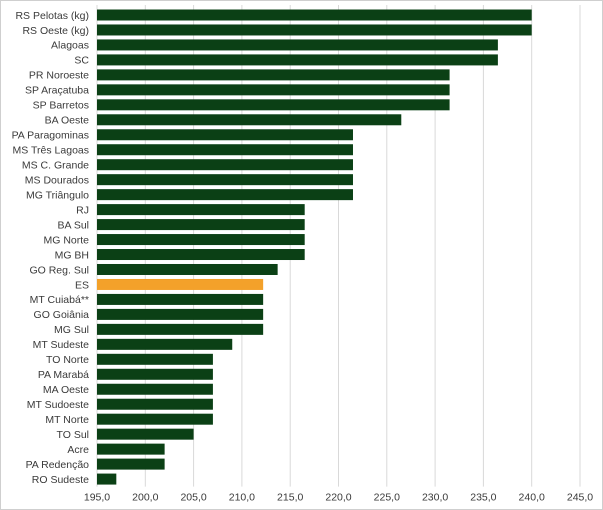 The height and width of the screenshot is (510, 603). I want to click on category-label: MS Três Lagoas, so click(51, 151).